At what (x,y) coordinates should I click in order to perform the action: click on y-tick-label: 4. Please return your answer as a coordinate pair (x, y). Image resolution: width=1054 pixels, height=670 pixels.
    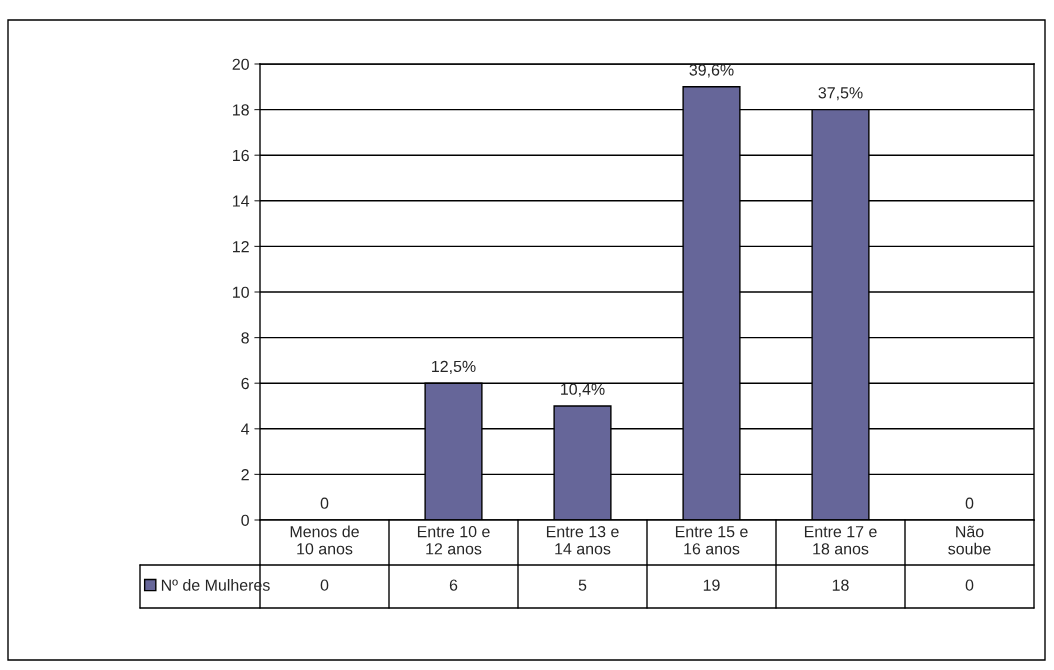
    Looking at the image, I should click on (245, 429).